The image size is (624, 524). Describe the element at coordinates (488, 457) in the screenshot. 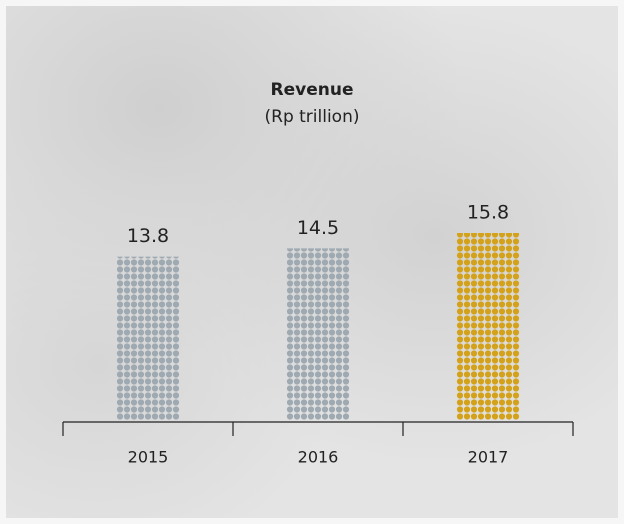

I see `x-tick-label: 2017` at that location.